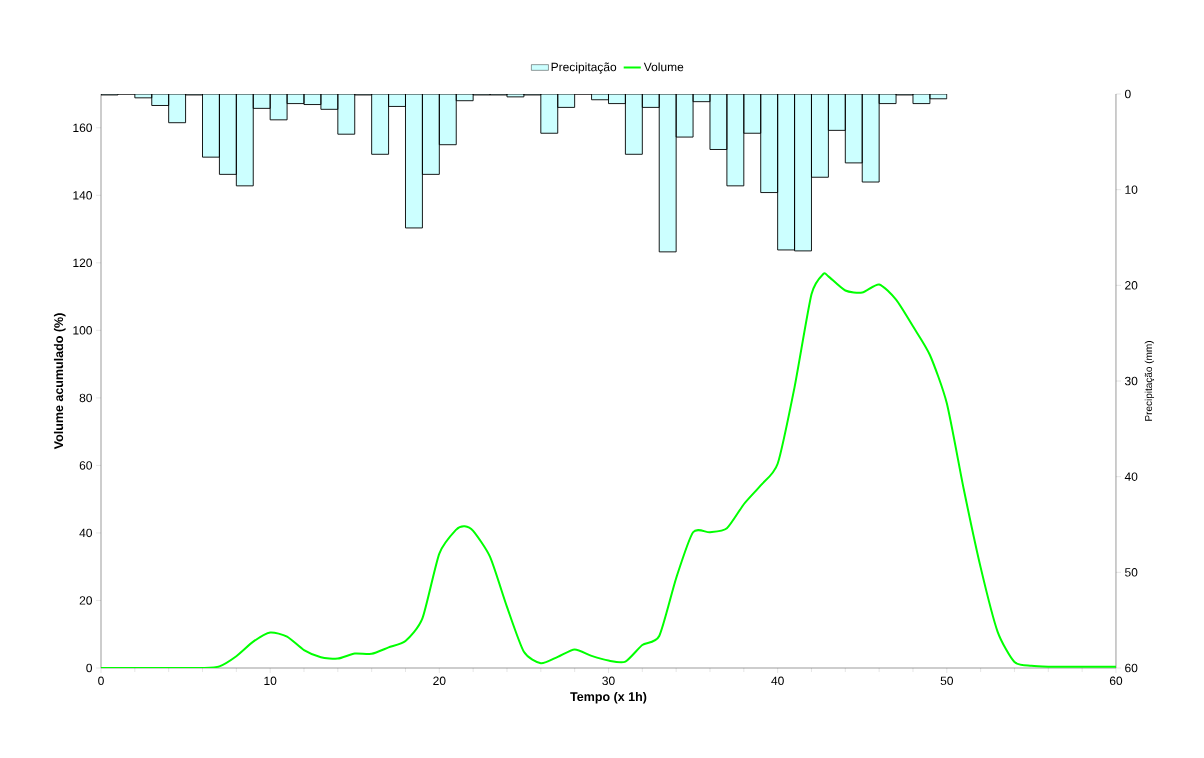  What do you see at coordinates (1116, 681) in the screenshot?
I see `x-tick-label: 60` at bounding box center [1116, 681].